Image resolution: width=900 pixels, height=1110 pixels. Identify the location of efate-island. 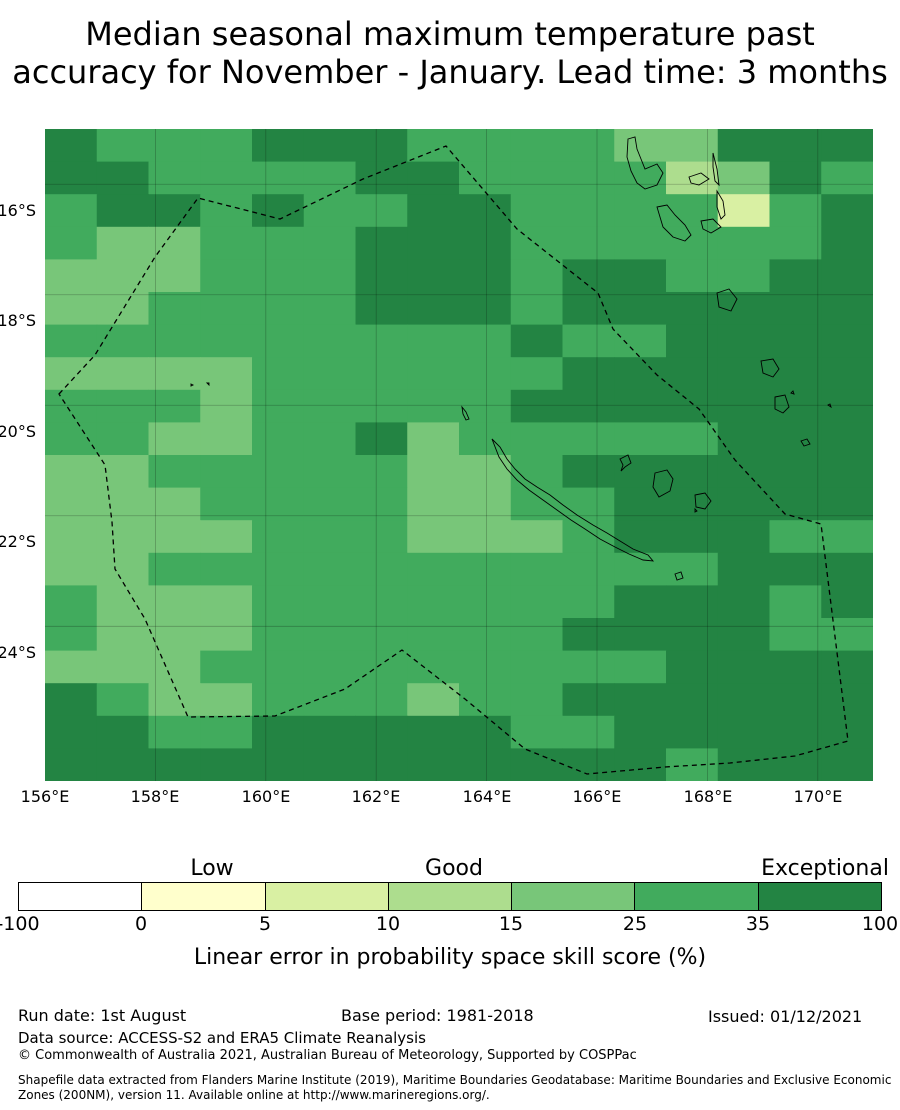
(727, 300).